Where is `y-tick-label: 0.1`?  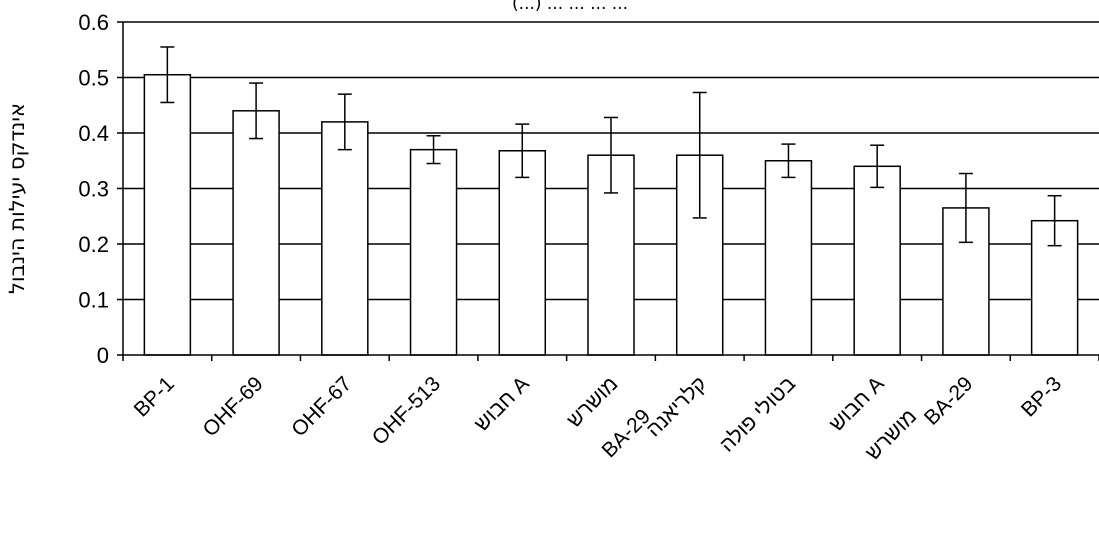
y-tick-label: 0.1 is located at coordinates (93, 300).